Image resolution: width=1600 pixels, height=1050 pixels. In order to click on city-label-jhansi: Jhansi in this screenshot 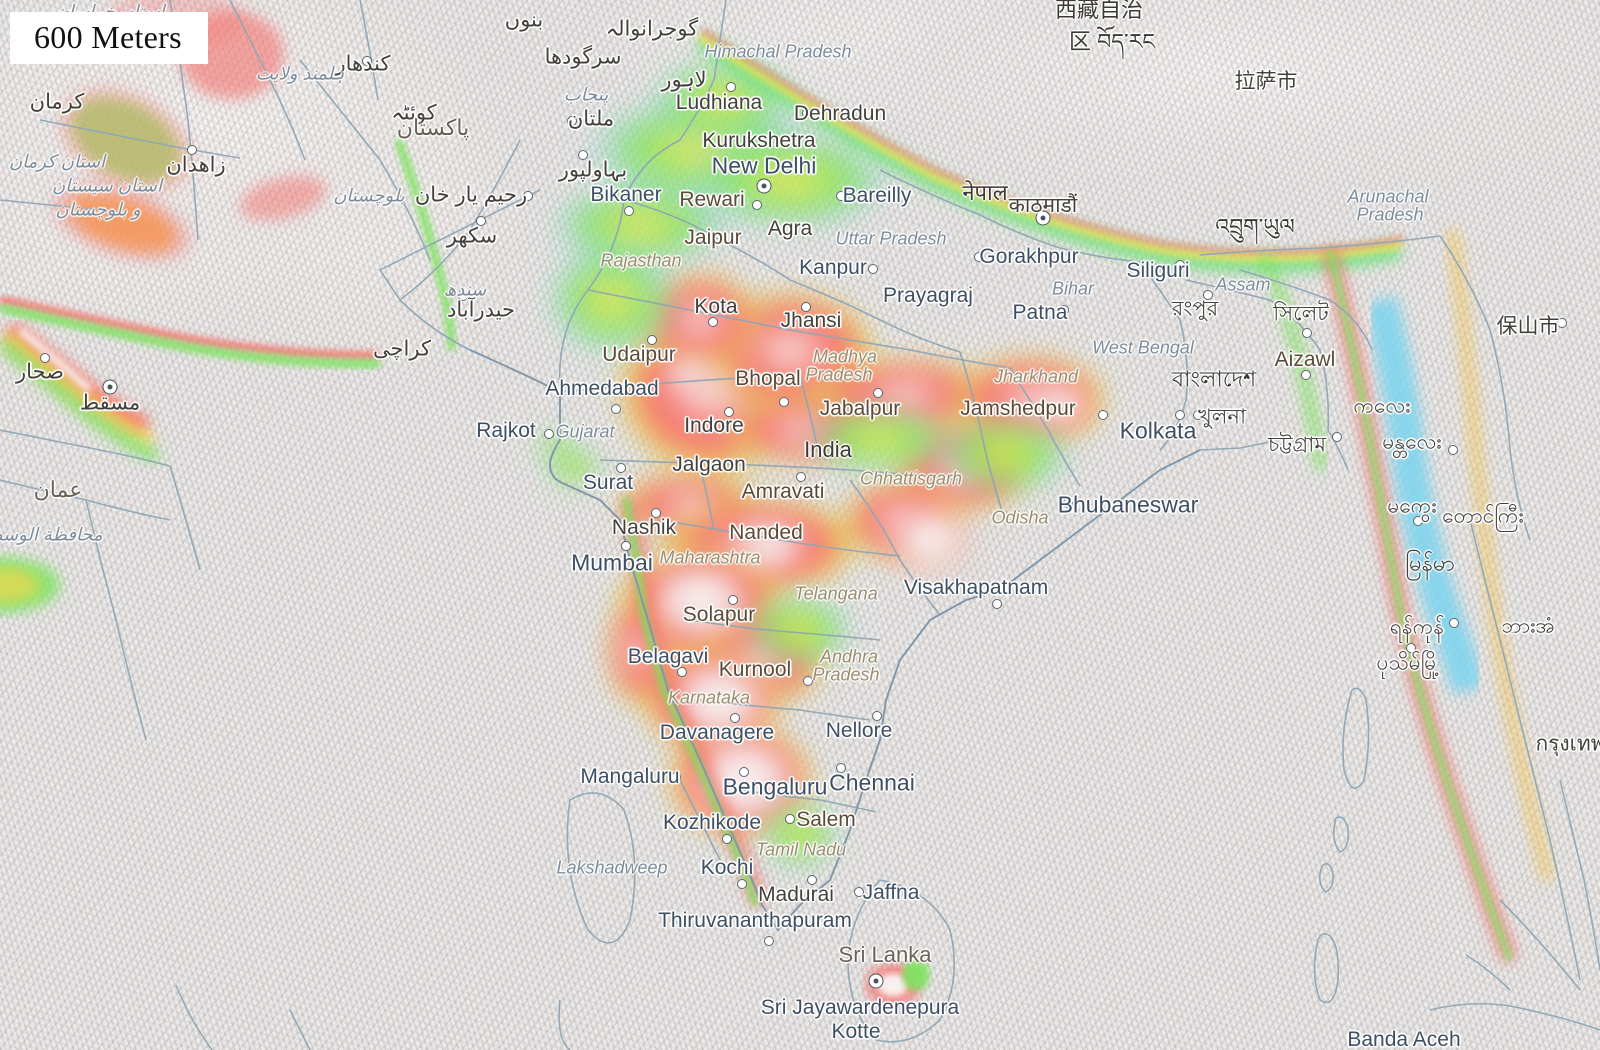, I will do `click(811, 320)`.